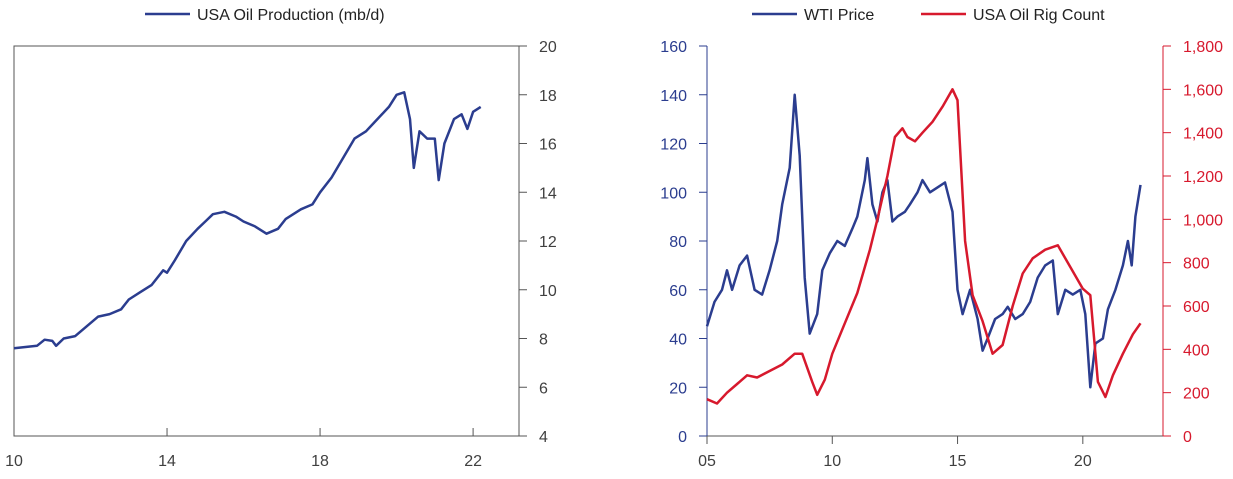  I want to click on price-rigs-x-tick-label: 15, so click(958, 461).